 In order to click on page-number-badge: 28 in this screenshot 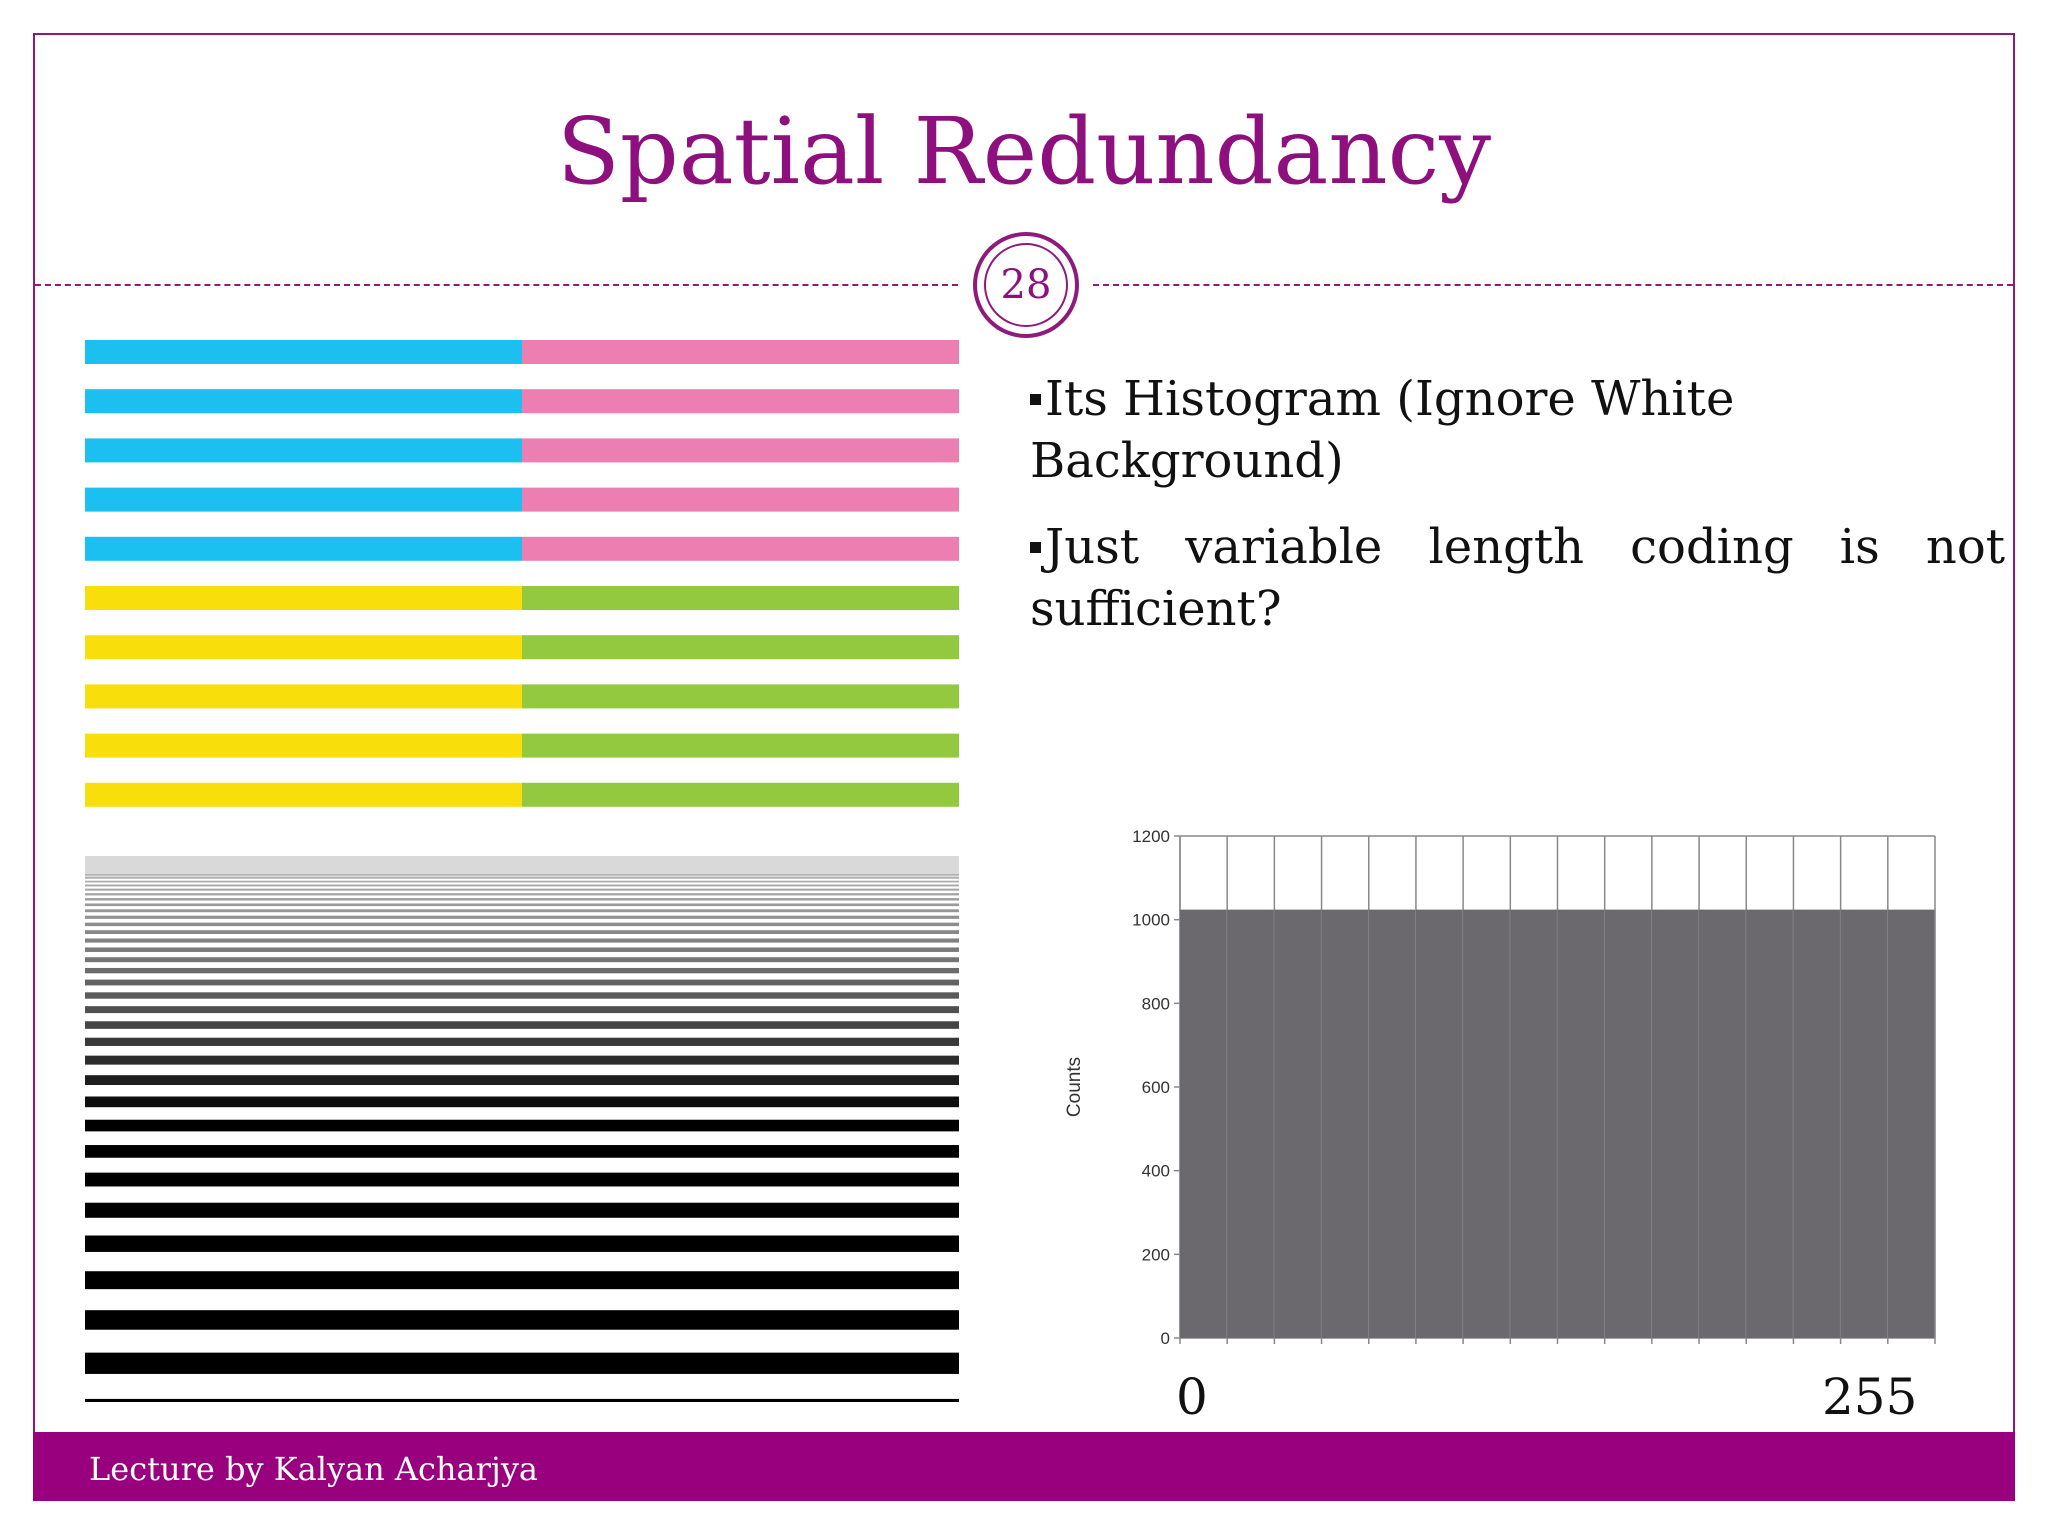, I will do `click(1026, 285)`.